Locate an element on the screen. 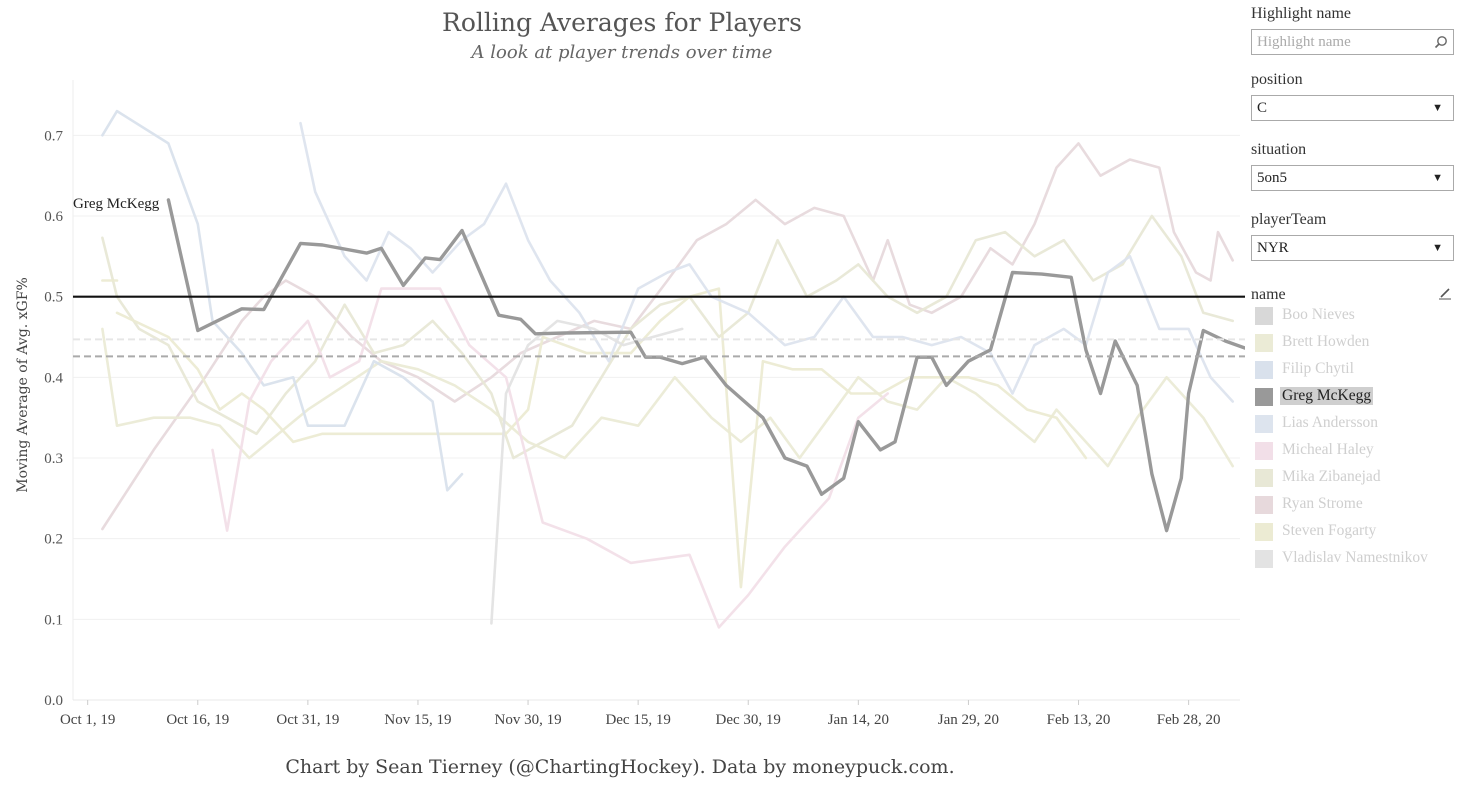 The height and width of the screenshot is (795, 1469). legend-item: Brett Howden is located at coordinates (1352, 344).